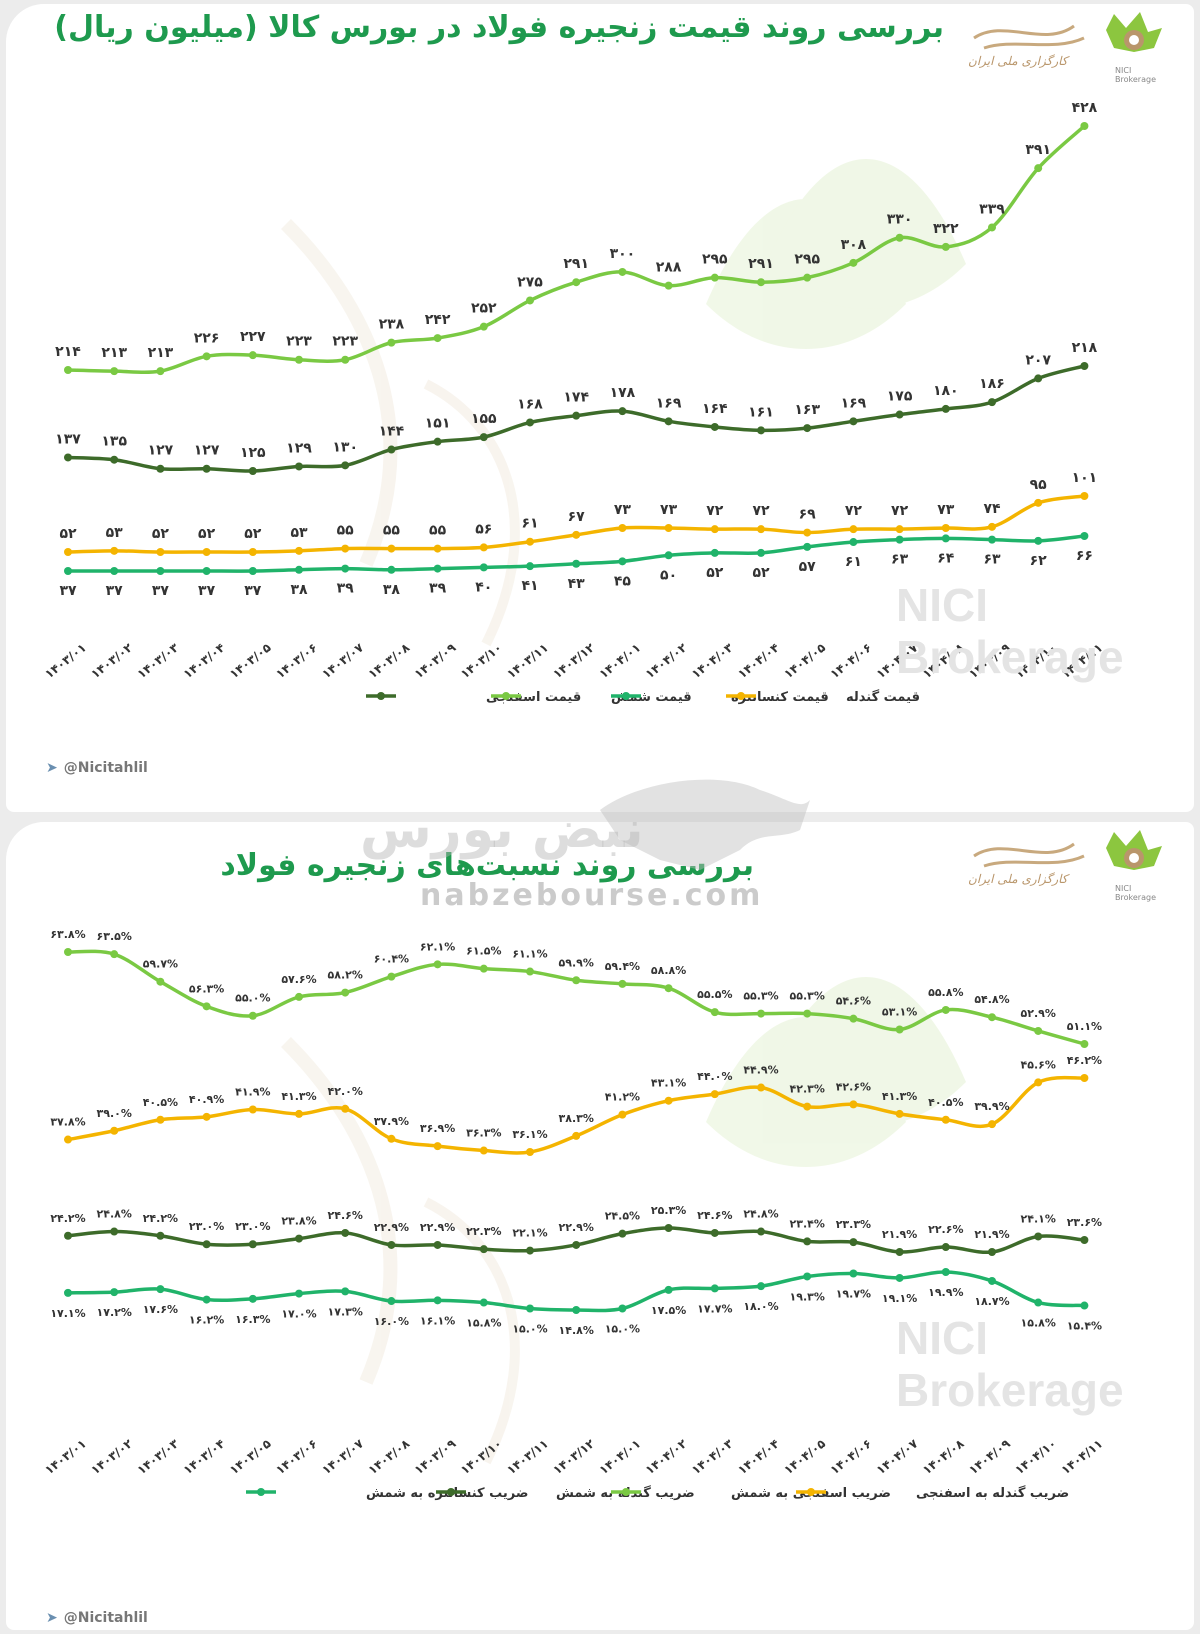 Image resolution: width=1200 pixels, height=1634 pixels. Describe the element at coordinates (296, 660) in the screenshot. I see `x-tick-label: ۱۴۰۳/۰۶` at that location.